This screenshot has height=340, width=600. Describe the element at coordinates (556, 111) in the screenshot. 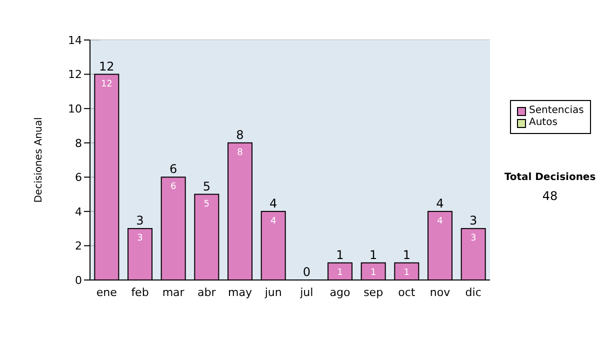

I see `legend-label: Sentencias` at that location.